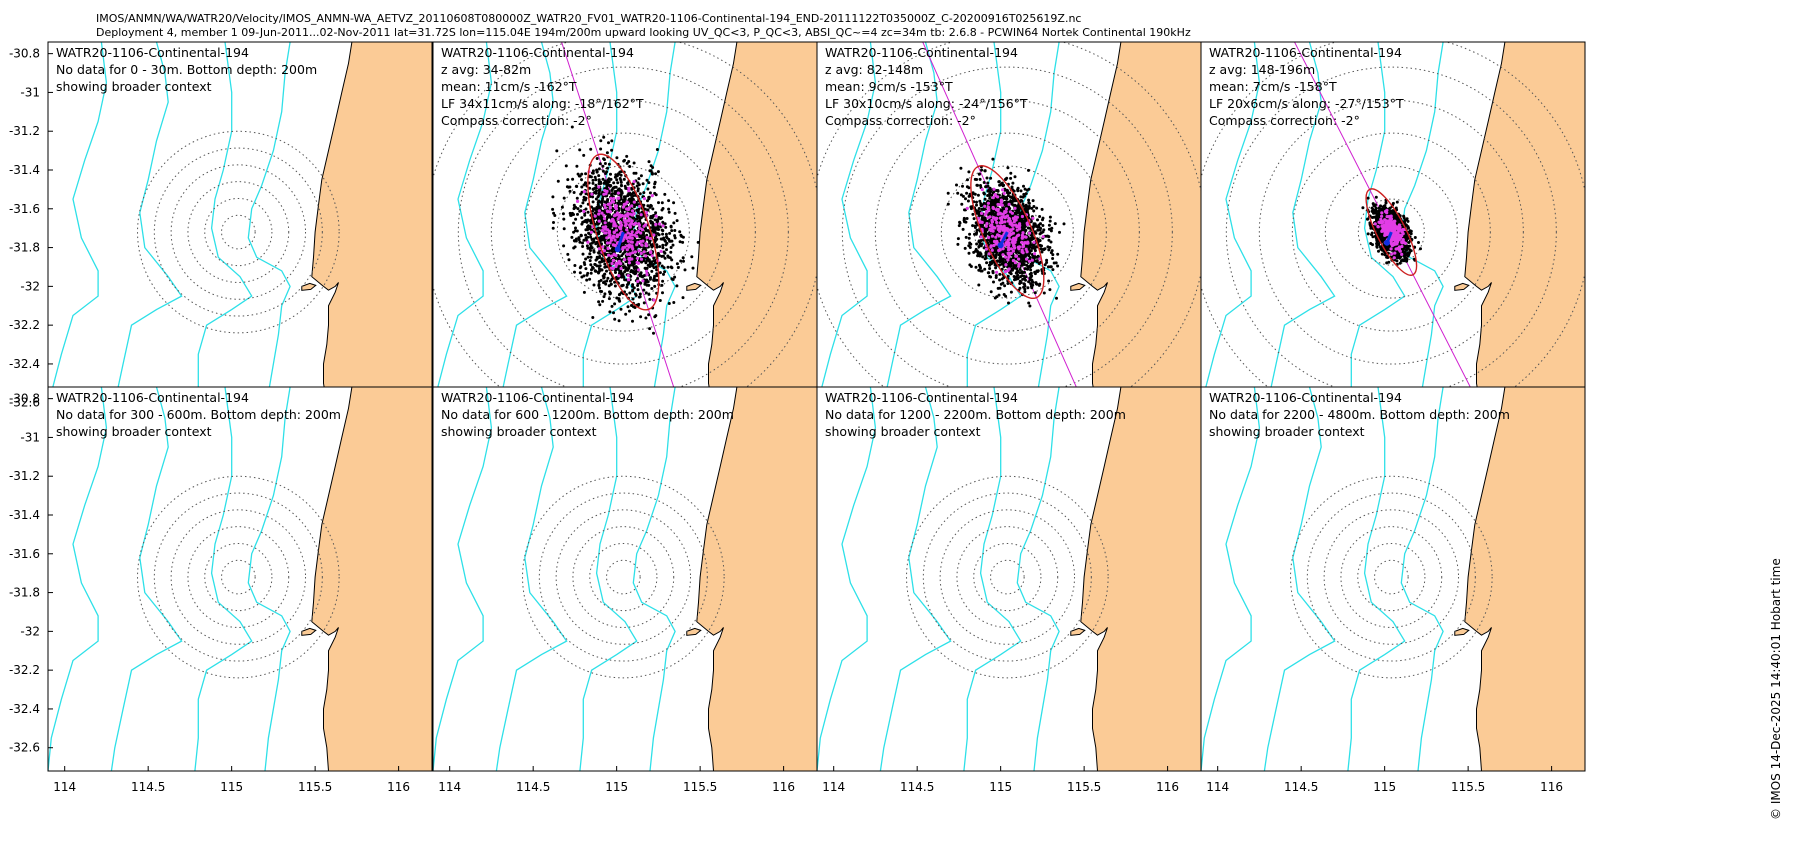  Describe the element at coordinates (1000, 245) in the screenshot. I see `mean-vector-head` at that location.